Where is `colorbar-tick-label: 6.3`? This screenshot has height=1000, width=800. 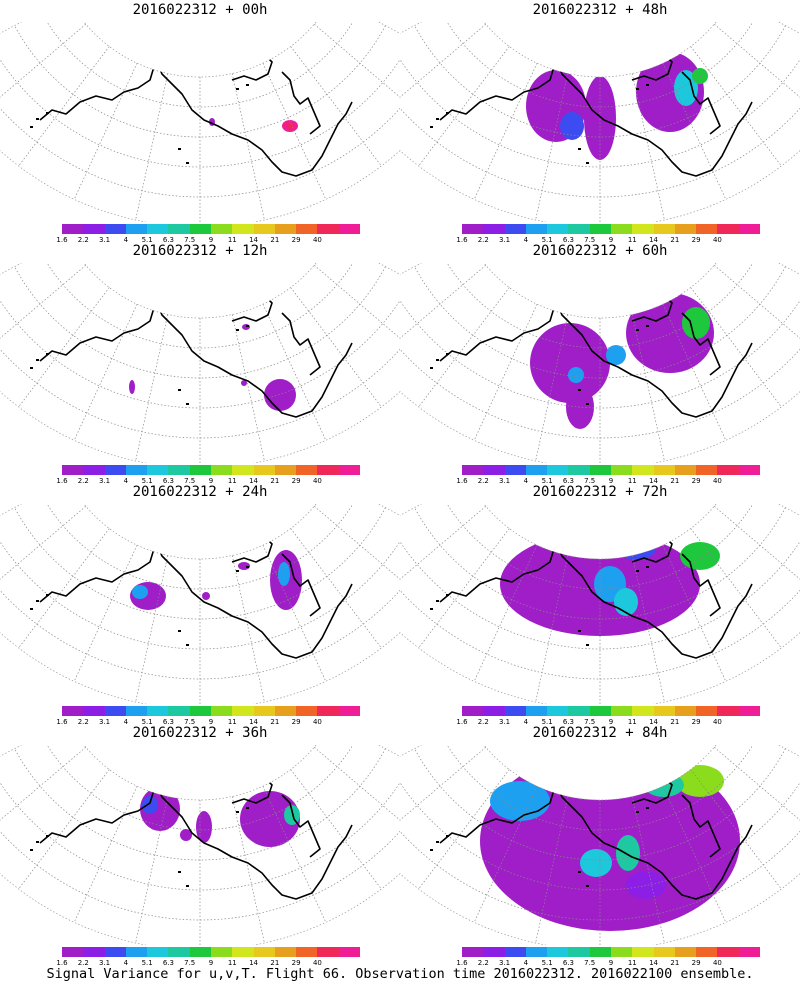 colorbar-tick-label: 6.3 is located at coordinates (568, 240).